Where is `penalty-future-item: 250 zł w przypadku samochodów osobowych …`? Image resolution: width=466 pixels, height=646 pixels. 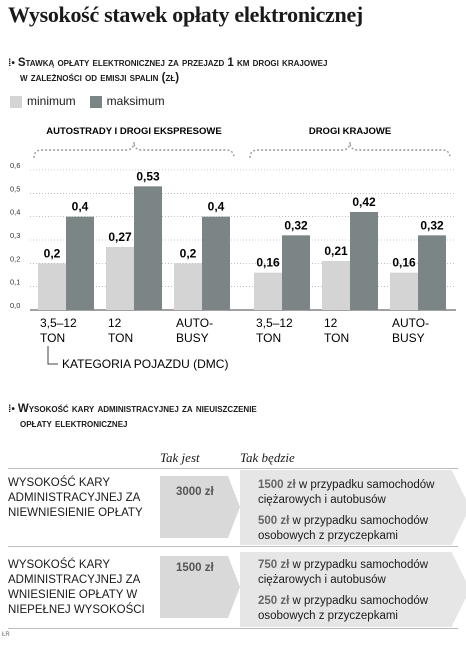 penalty-future-item: 250 zł w przypadku samochodów osobowych … is located at coordinates (353, 609).